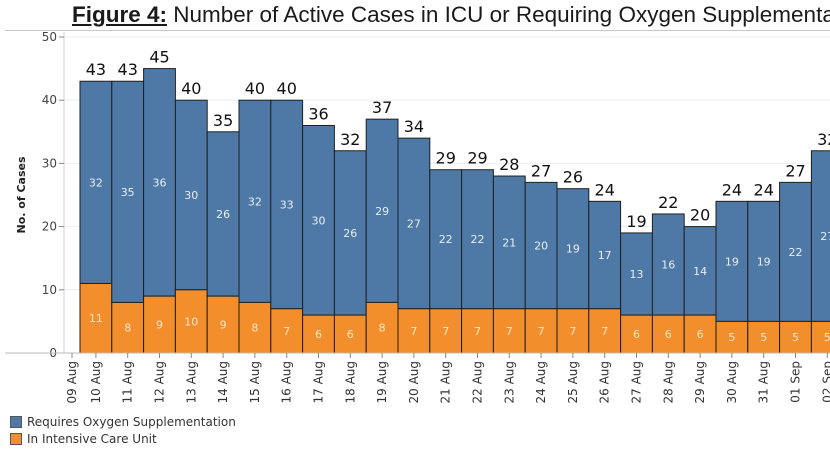 Image resolution: width=830 pixels, height=468 pixels. I want to click on x-tick-label: 09 Aug, so click(72, 382).